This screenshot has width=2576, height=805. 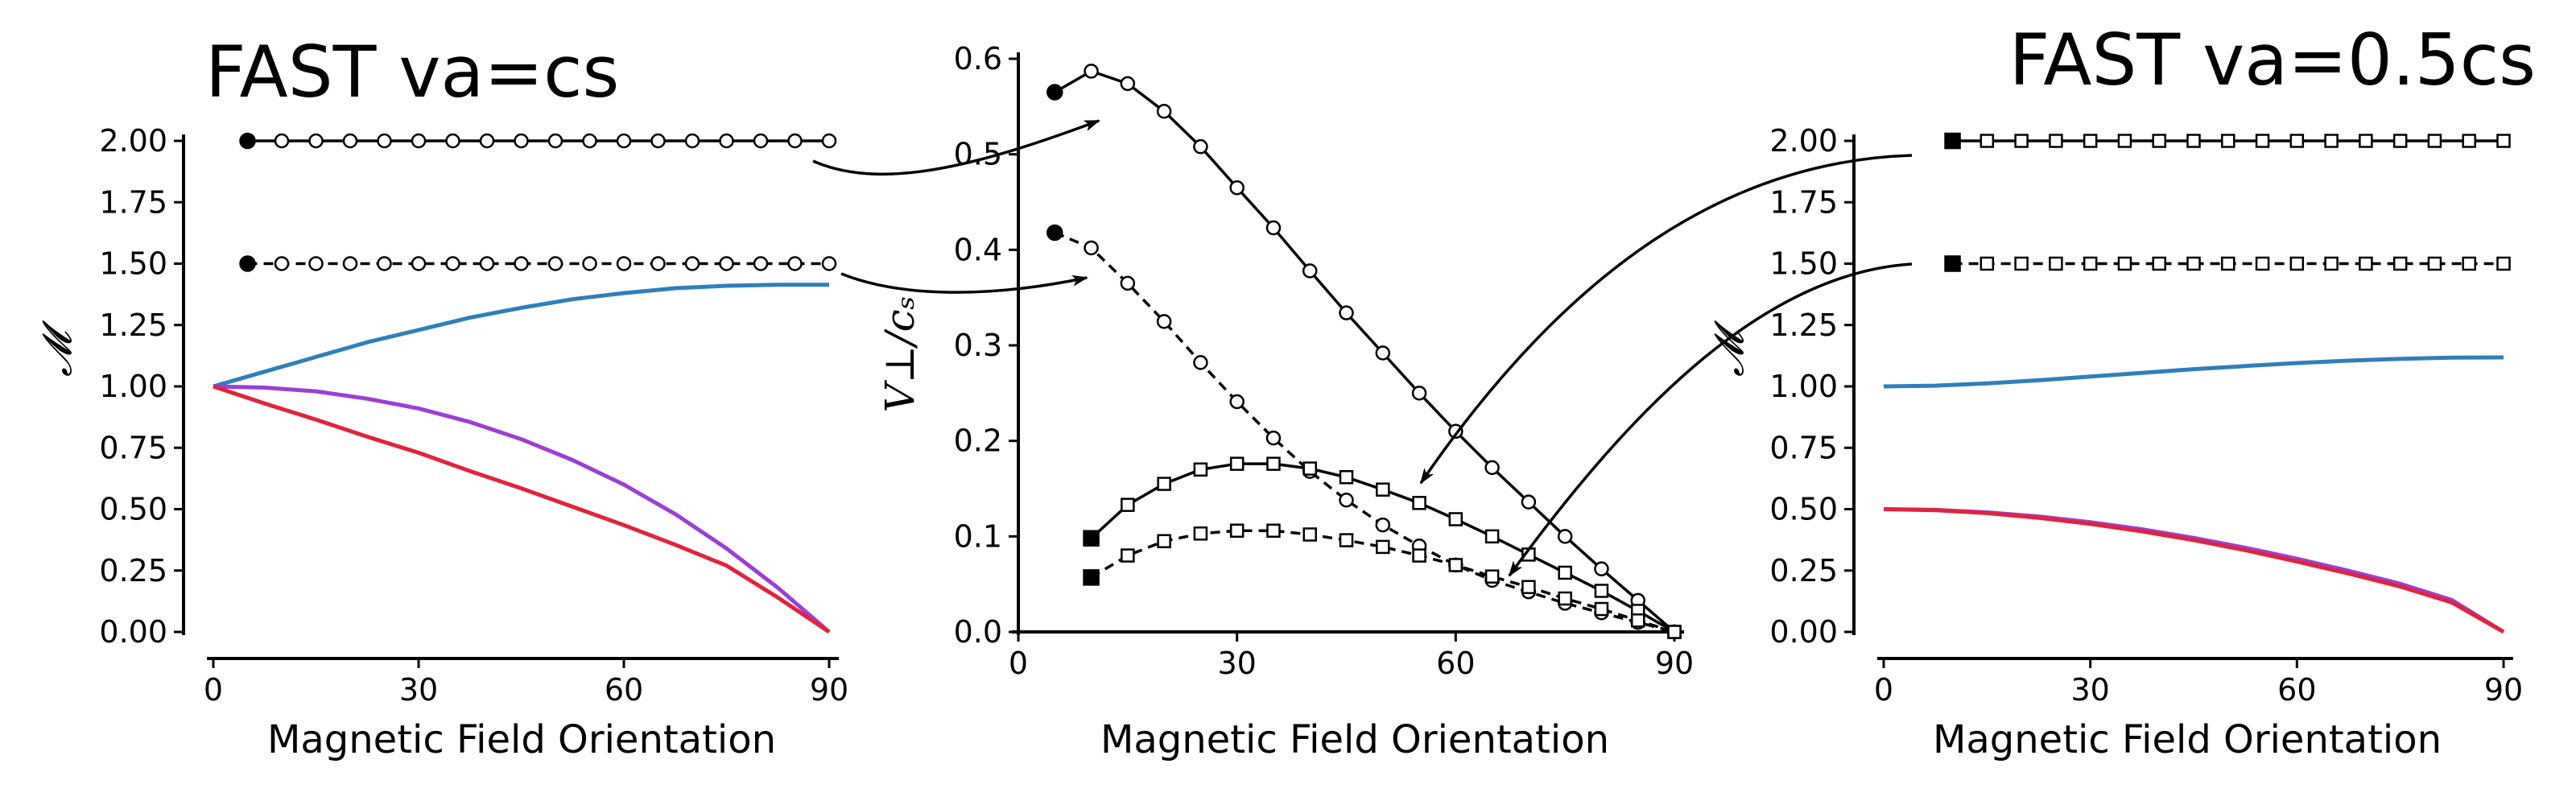 What do you see at coordinates (133, 264) in the screenshot?
I see `left-y-tick-label: 1.50` at bounding box center [133, 264].